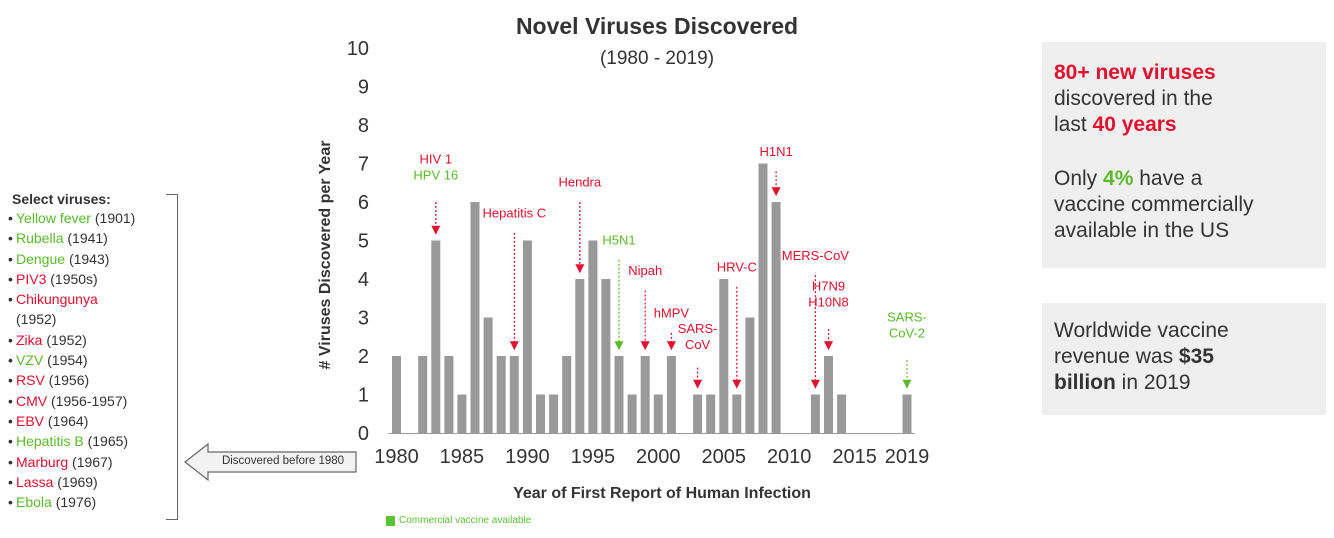  Describe the element at coordinates (53, 218) in the screenshot. I see `virus-name: Yellow fever` at that location.